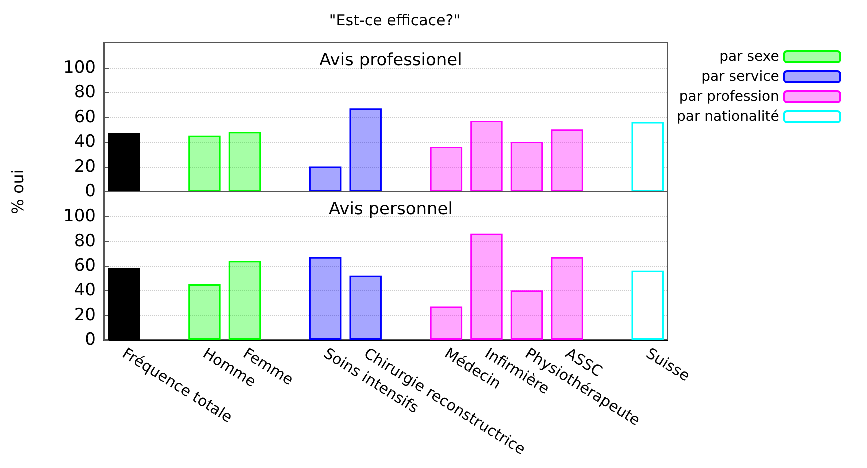 Image resolution: width=867 pixels, height=468 pixels. Describe the element at coordinates (741, 77) in the screenshot. I see `legend-label: par service` at that location.